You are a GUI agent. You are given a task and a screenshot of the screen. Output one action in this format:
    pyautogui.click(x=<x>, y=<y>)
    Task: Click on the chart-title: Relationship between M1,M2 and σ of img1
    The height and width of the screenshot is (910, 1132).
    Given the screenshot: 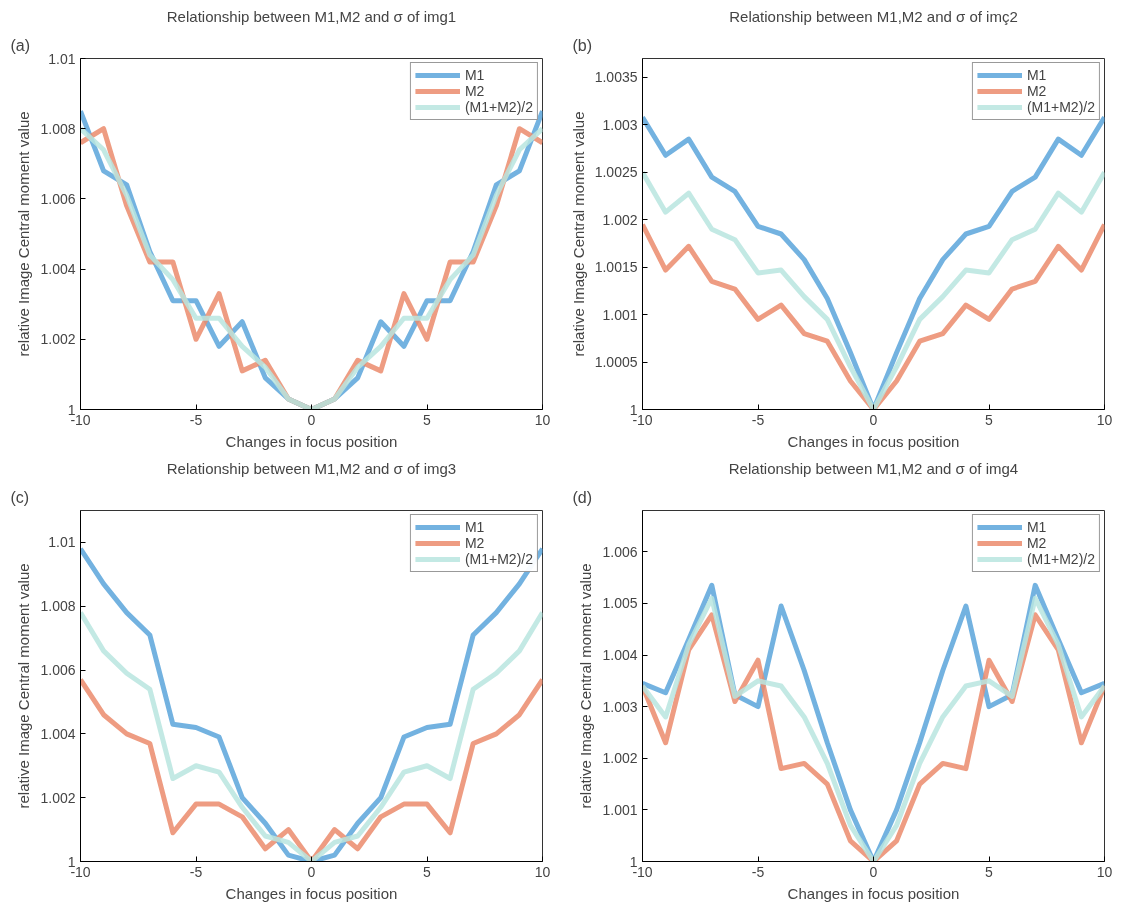 What is the action you would take?
    pyautogui.click(x=311, y=16)
    